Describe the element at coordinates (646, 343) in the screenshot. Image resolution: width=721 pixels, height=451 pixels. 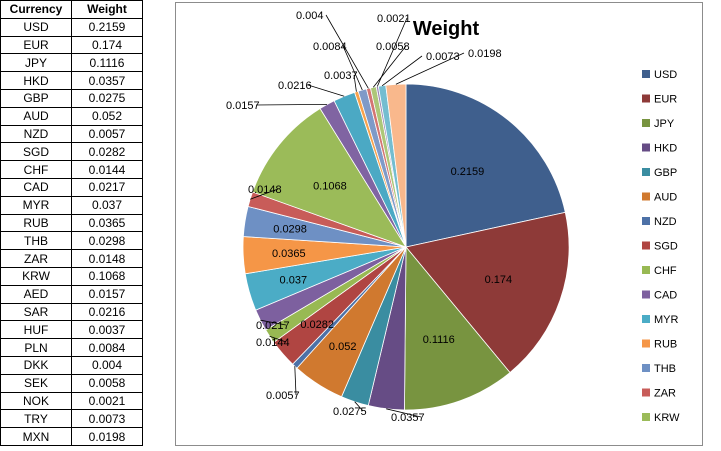
I see `legend-swatch-rub` at that location.